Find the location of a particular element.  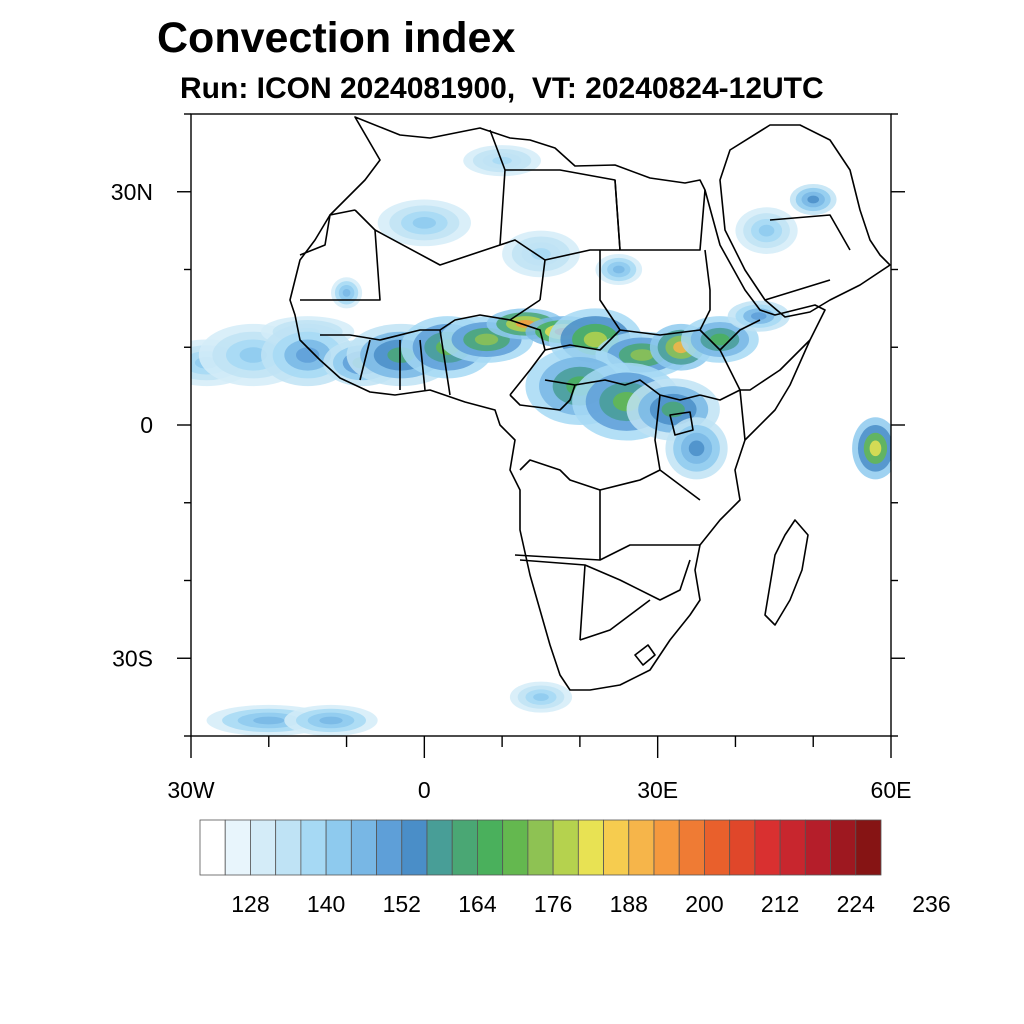

colorbar-label: 140 is located at coordinates (326, 904).